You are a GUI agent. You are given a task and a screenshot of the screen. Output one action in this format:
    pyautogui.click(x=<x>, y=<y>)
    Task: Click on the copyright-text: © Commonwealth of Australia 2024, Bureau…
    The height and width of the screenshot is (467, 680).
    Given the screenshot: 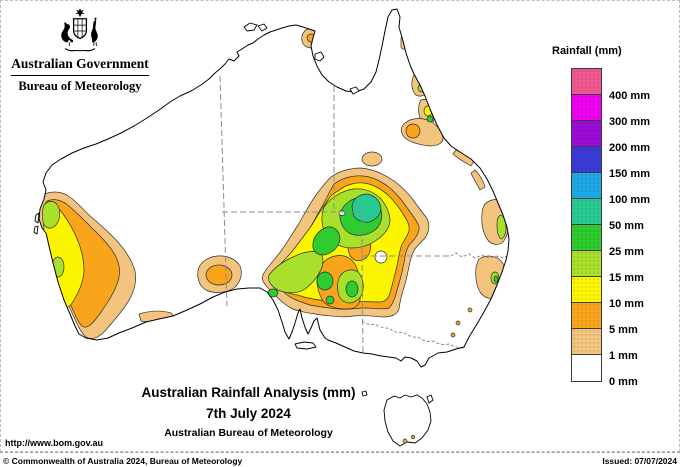 What is the action you would take?
    pyautogui.click(x=123, y=461)
    